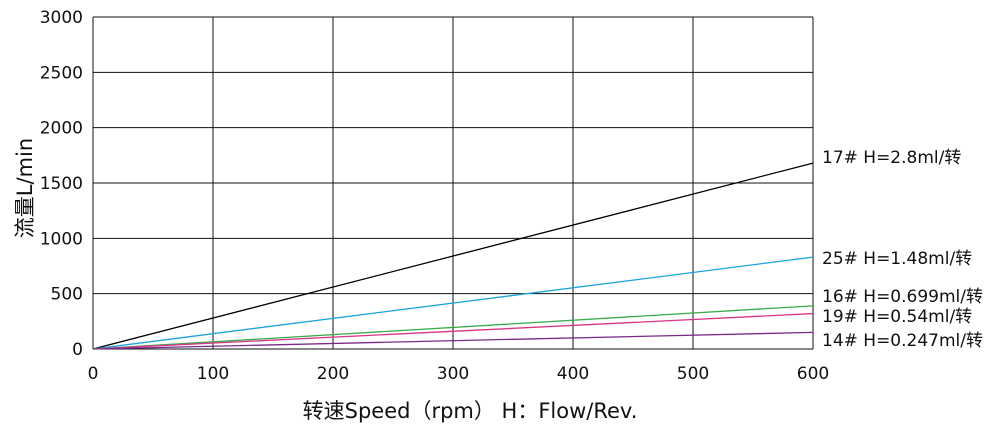 The width and height of the screenshot is (998, 428). I want to click on series-label: 16# H=0.699ml/转, so click(902, 297).